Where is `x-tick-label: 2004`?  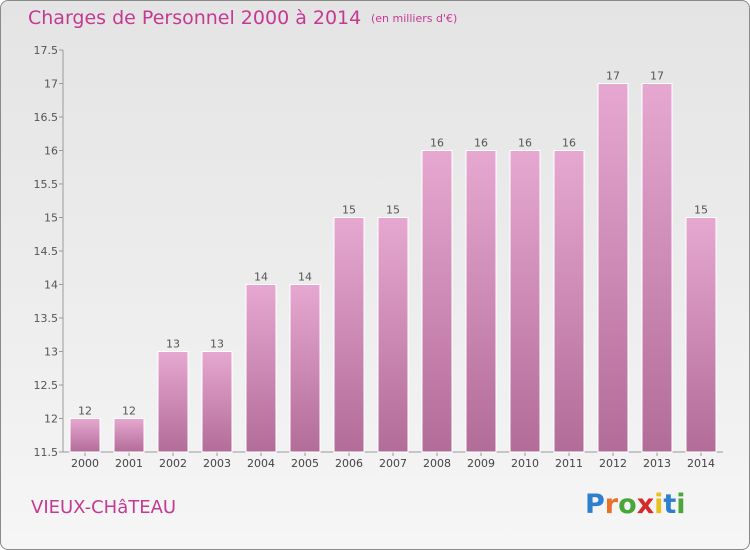
x-tick-label: 2004 is located at coordinates (261, 463).